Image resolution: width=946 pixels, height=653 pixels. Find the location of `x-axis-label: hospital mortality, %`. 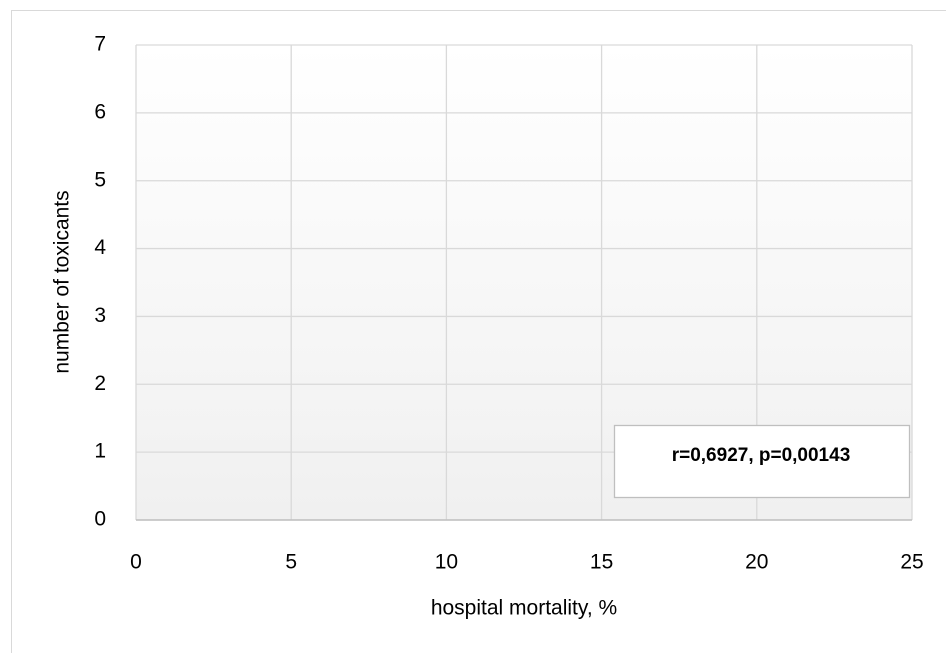

x-axis-label: hospital mortality, % is located at coordinates (524, 608).